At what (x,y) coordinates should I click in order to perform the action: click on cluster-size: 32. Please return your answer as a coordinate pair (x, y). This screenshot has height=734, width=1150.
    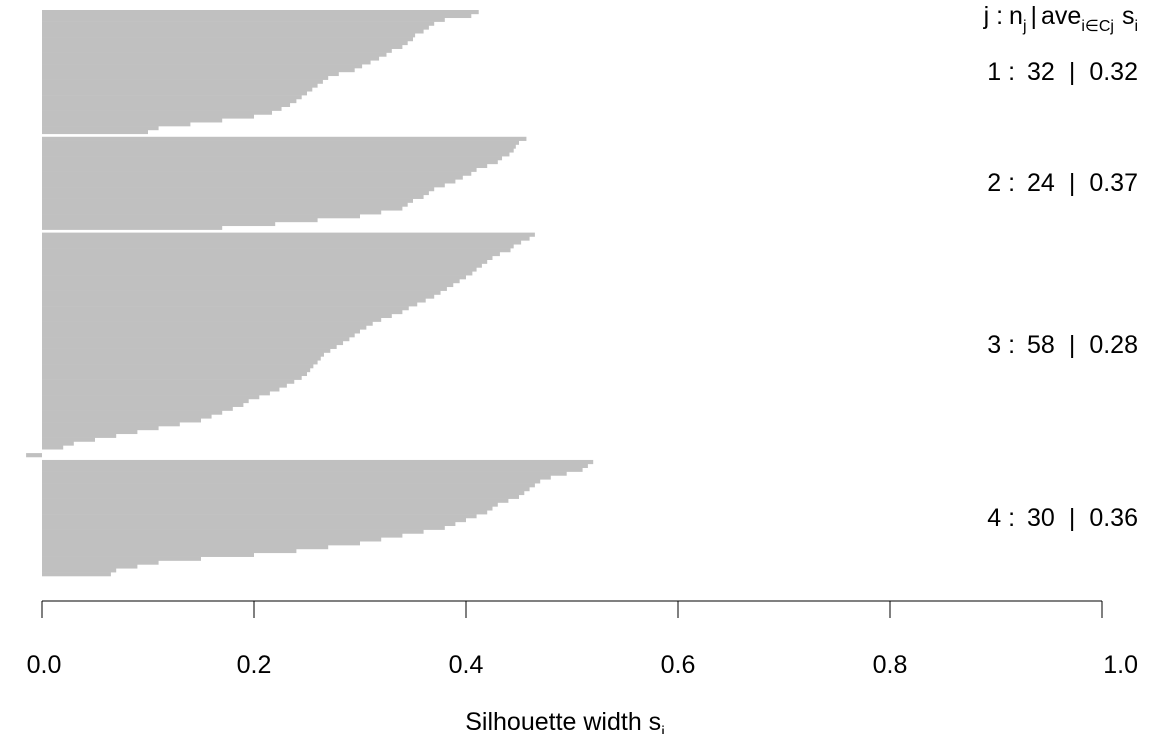
    Looking at the image, I should click on (1041, 72).